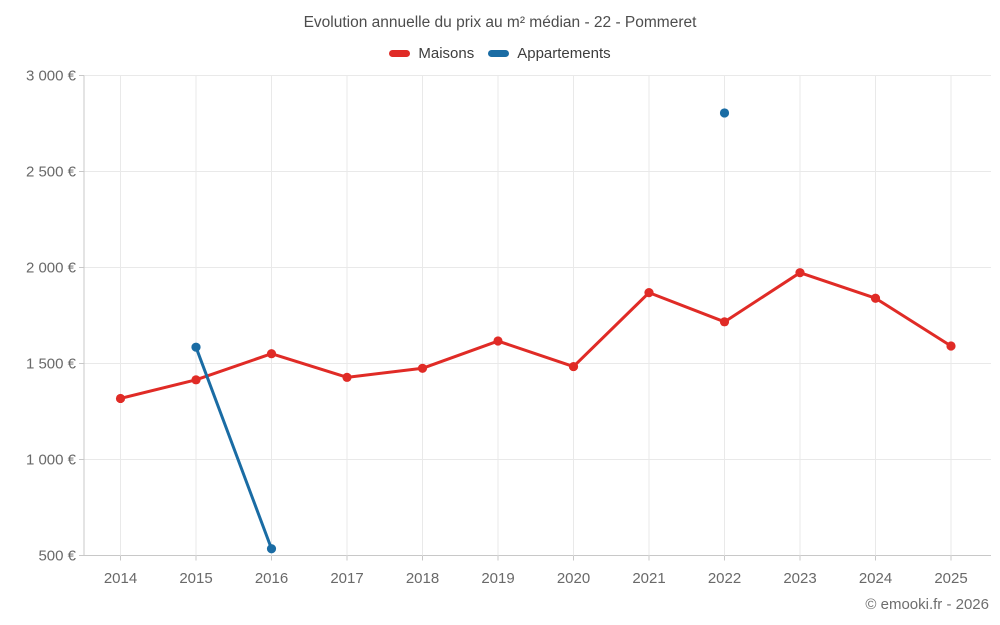  I want to click on legend-item-appartements: Appartements, so click(549, 53).